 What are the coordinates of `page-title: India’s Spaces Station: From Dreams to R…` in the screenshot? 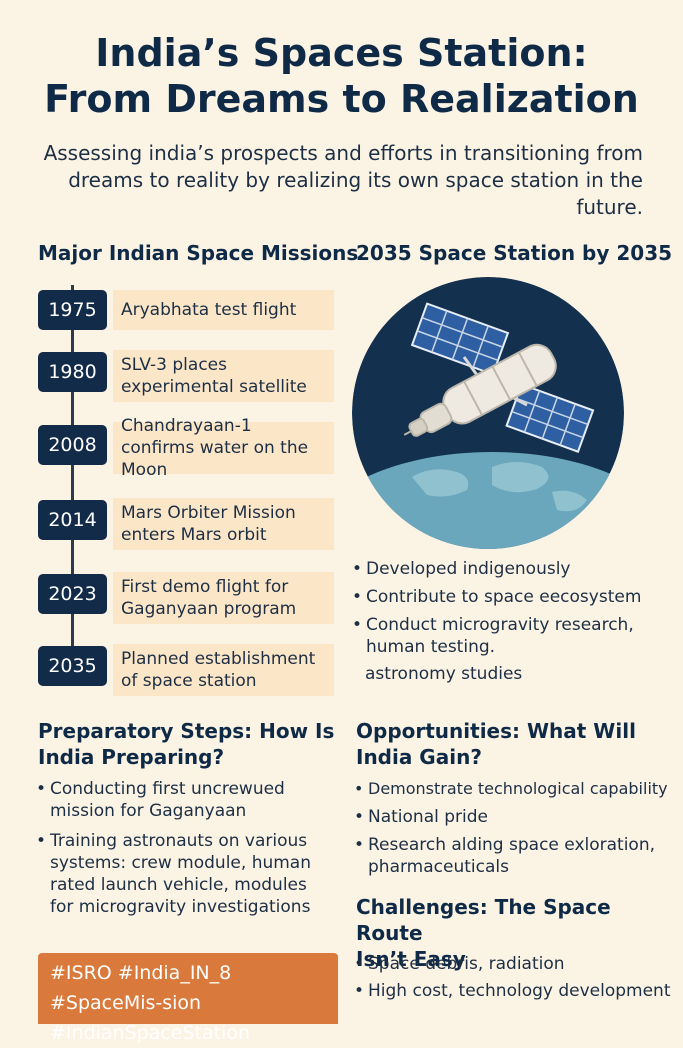 It's located at (341, 76).